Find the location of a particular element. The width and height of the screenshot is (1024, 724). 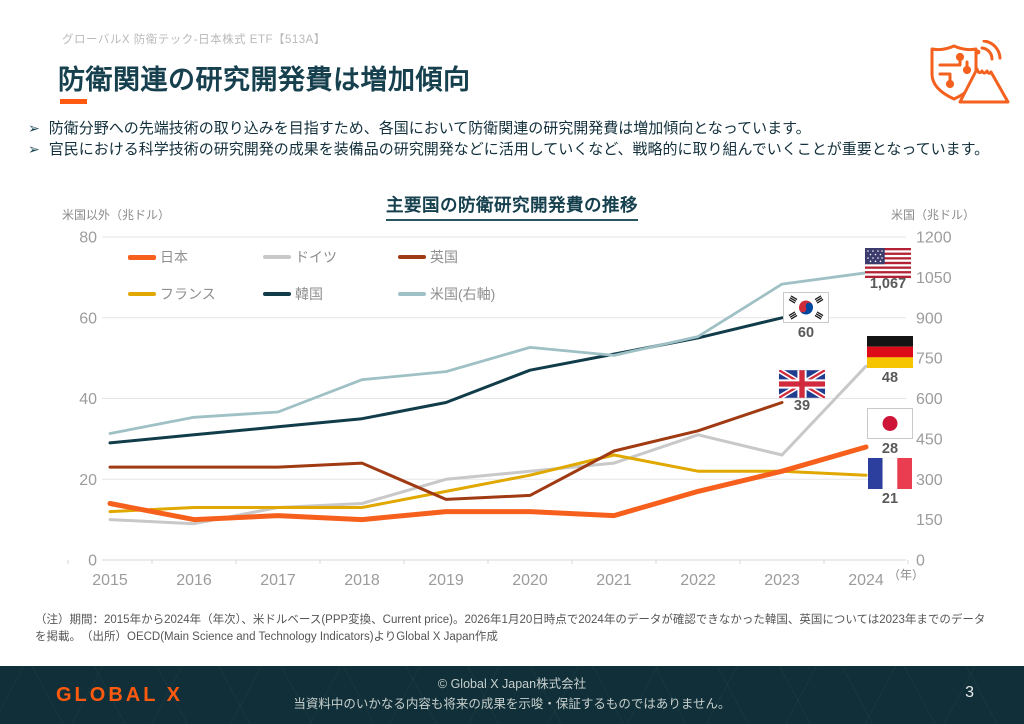

x-axis-year-label: 2020 is located at coordinates (530, 580).